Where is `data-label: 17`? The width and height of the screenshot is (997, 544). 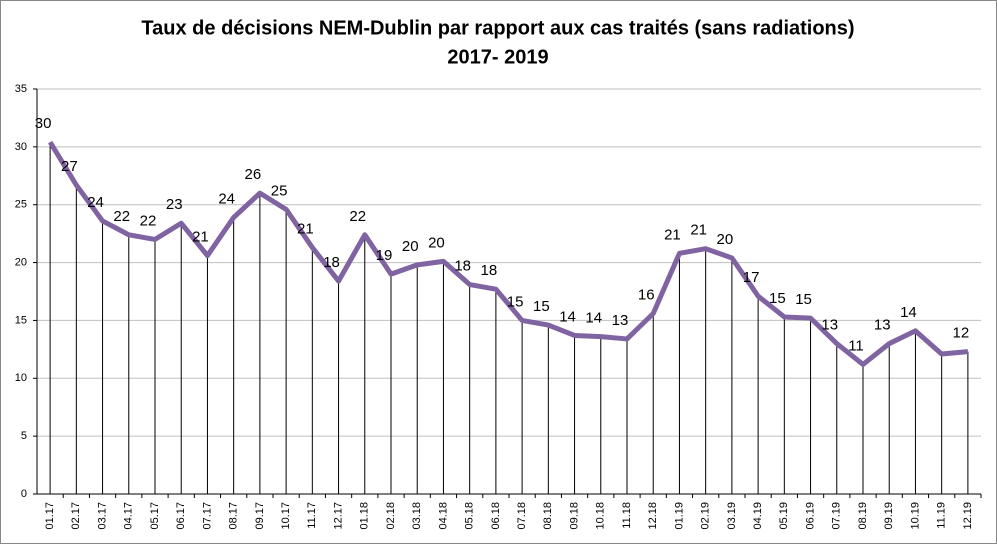
data-label: 17 is located at coordinates (751, 277).